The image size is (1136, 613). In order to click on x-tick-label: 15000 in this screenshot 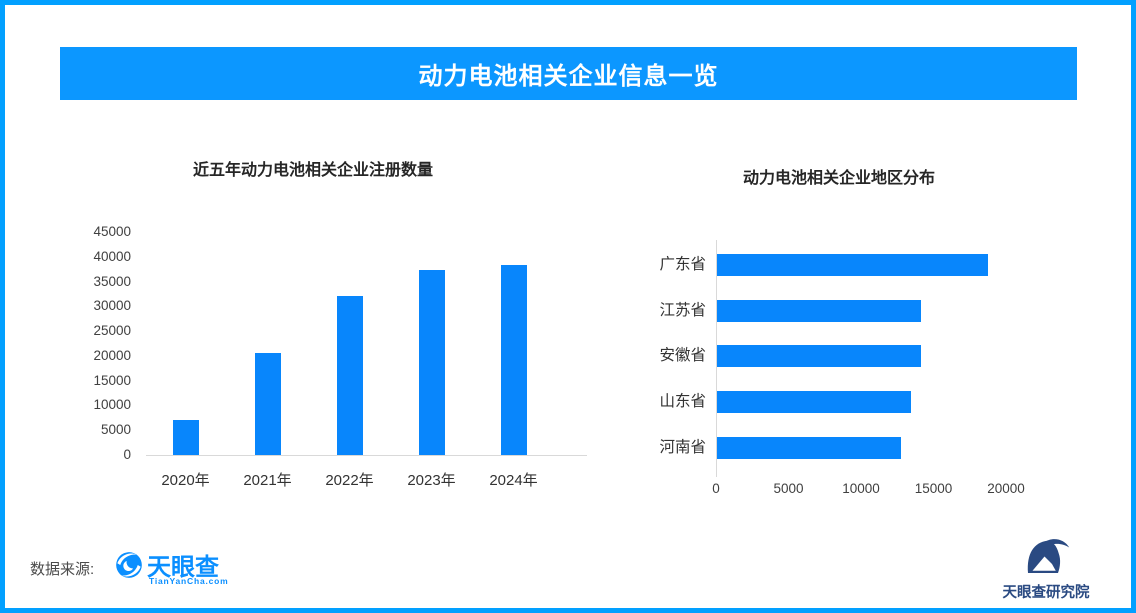, I will do `click(933, 488)`.